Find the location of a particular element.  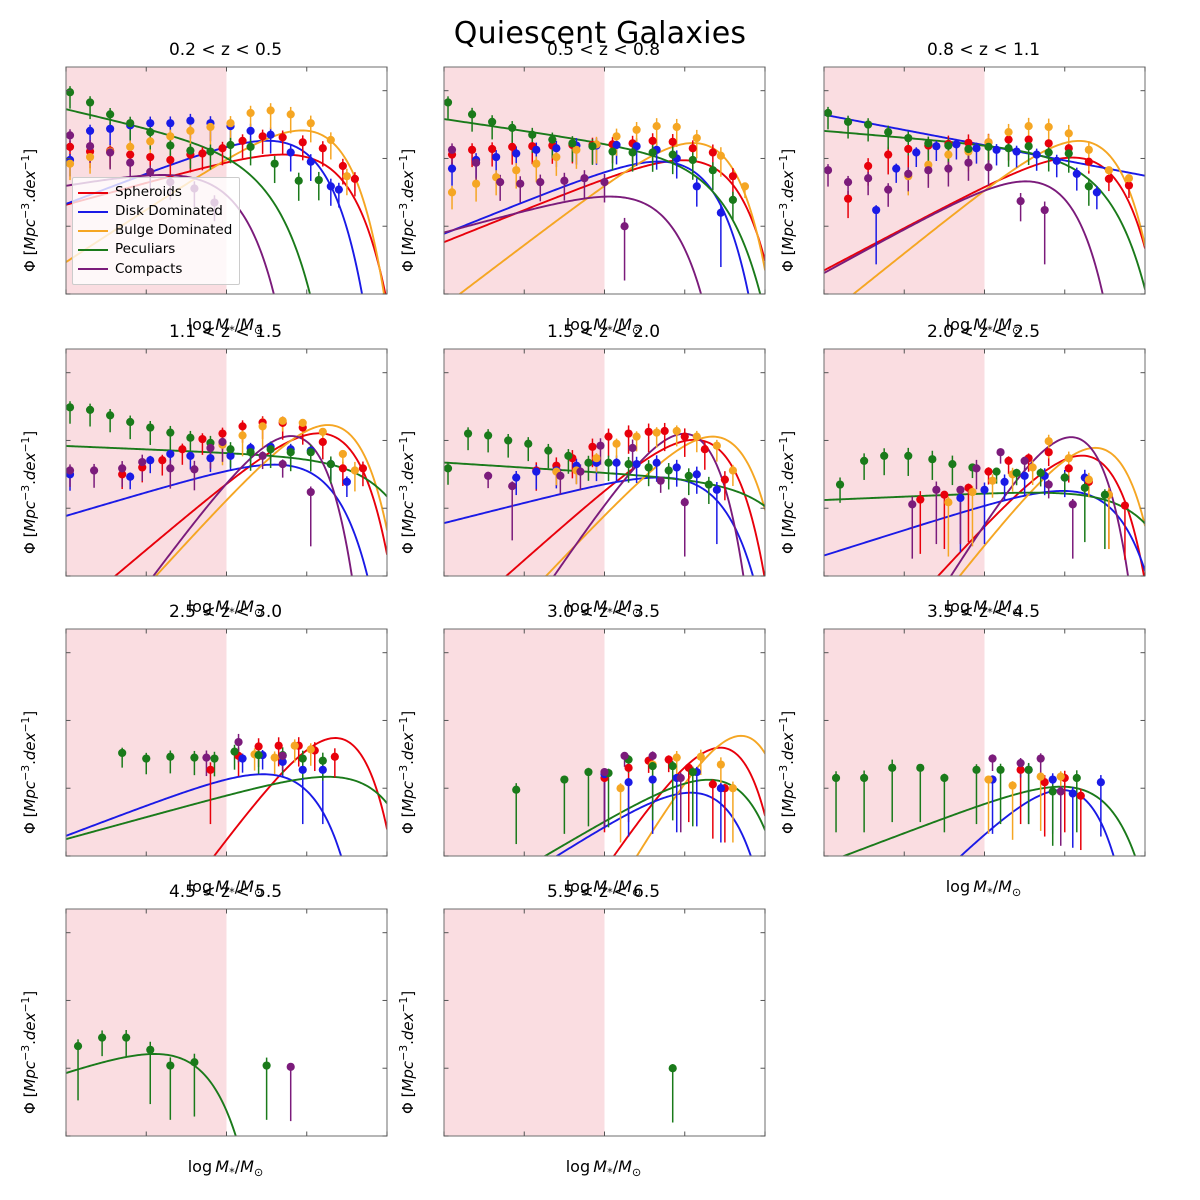

legend-item-compacts: Compacts is located at coordinates (155, 269).